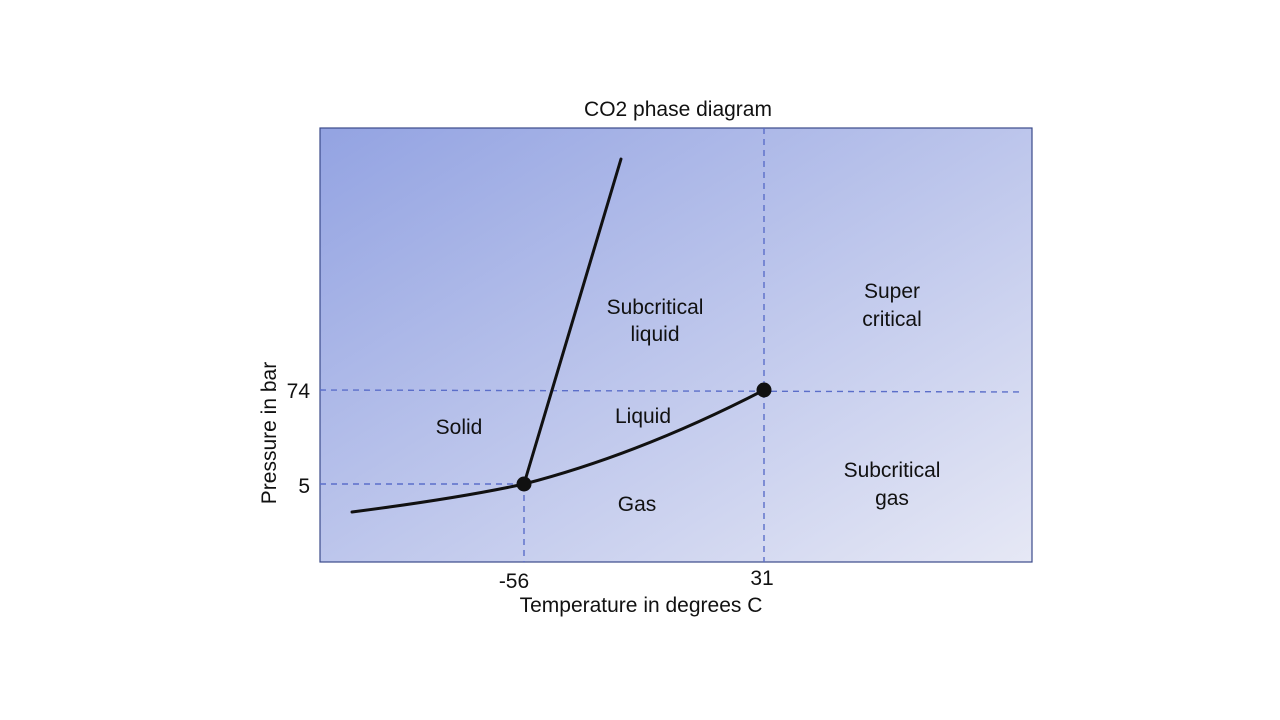 The height and width of the screenshot is (720, 1280). Describe the element at coordinates (269, 433) in the screenshot. I see `y-axis-title: Pressure in bar` at that location.